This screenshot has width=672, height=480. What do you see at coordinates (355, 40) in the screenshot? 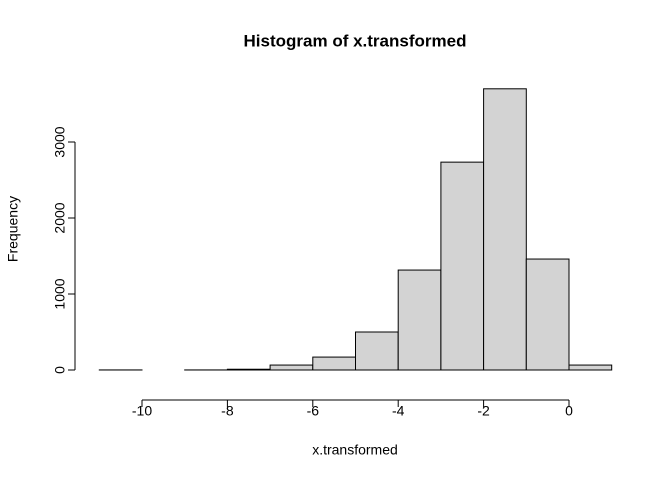
I see `chart-title: Histogram of x.transformed` at bounding box center [355, 40].